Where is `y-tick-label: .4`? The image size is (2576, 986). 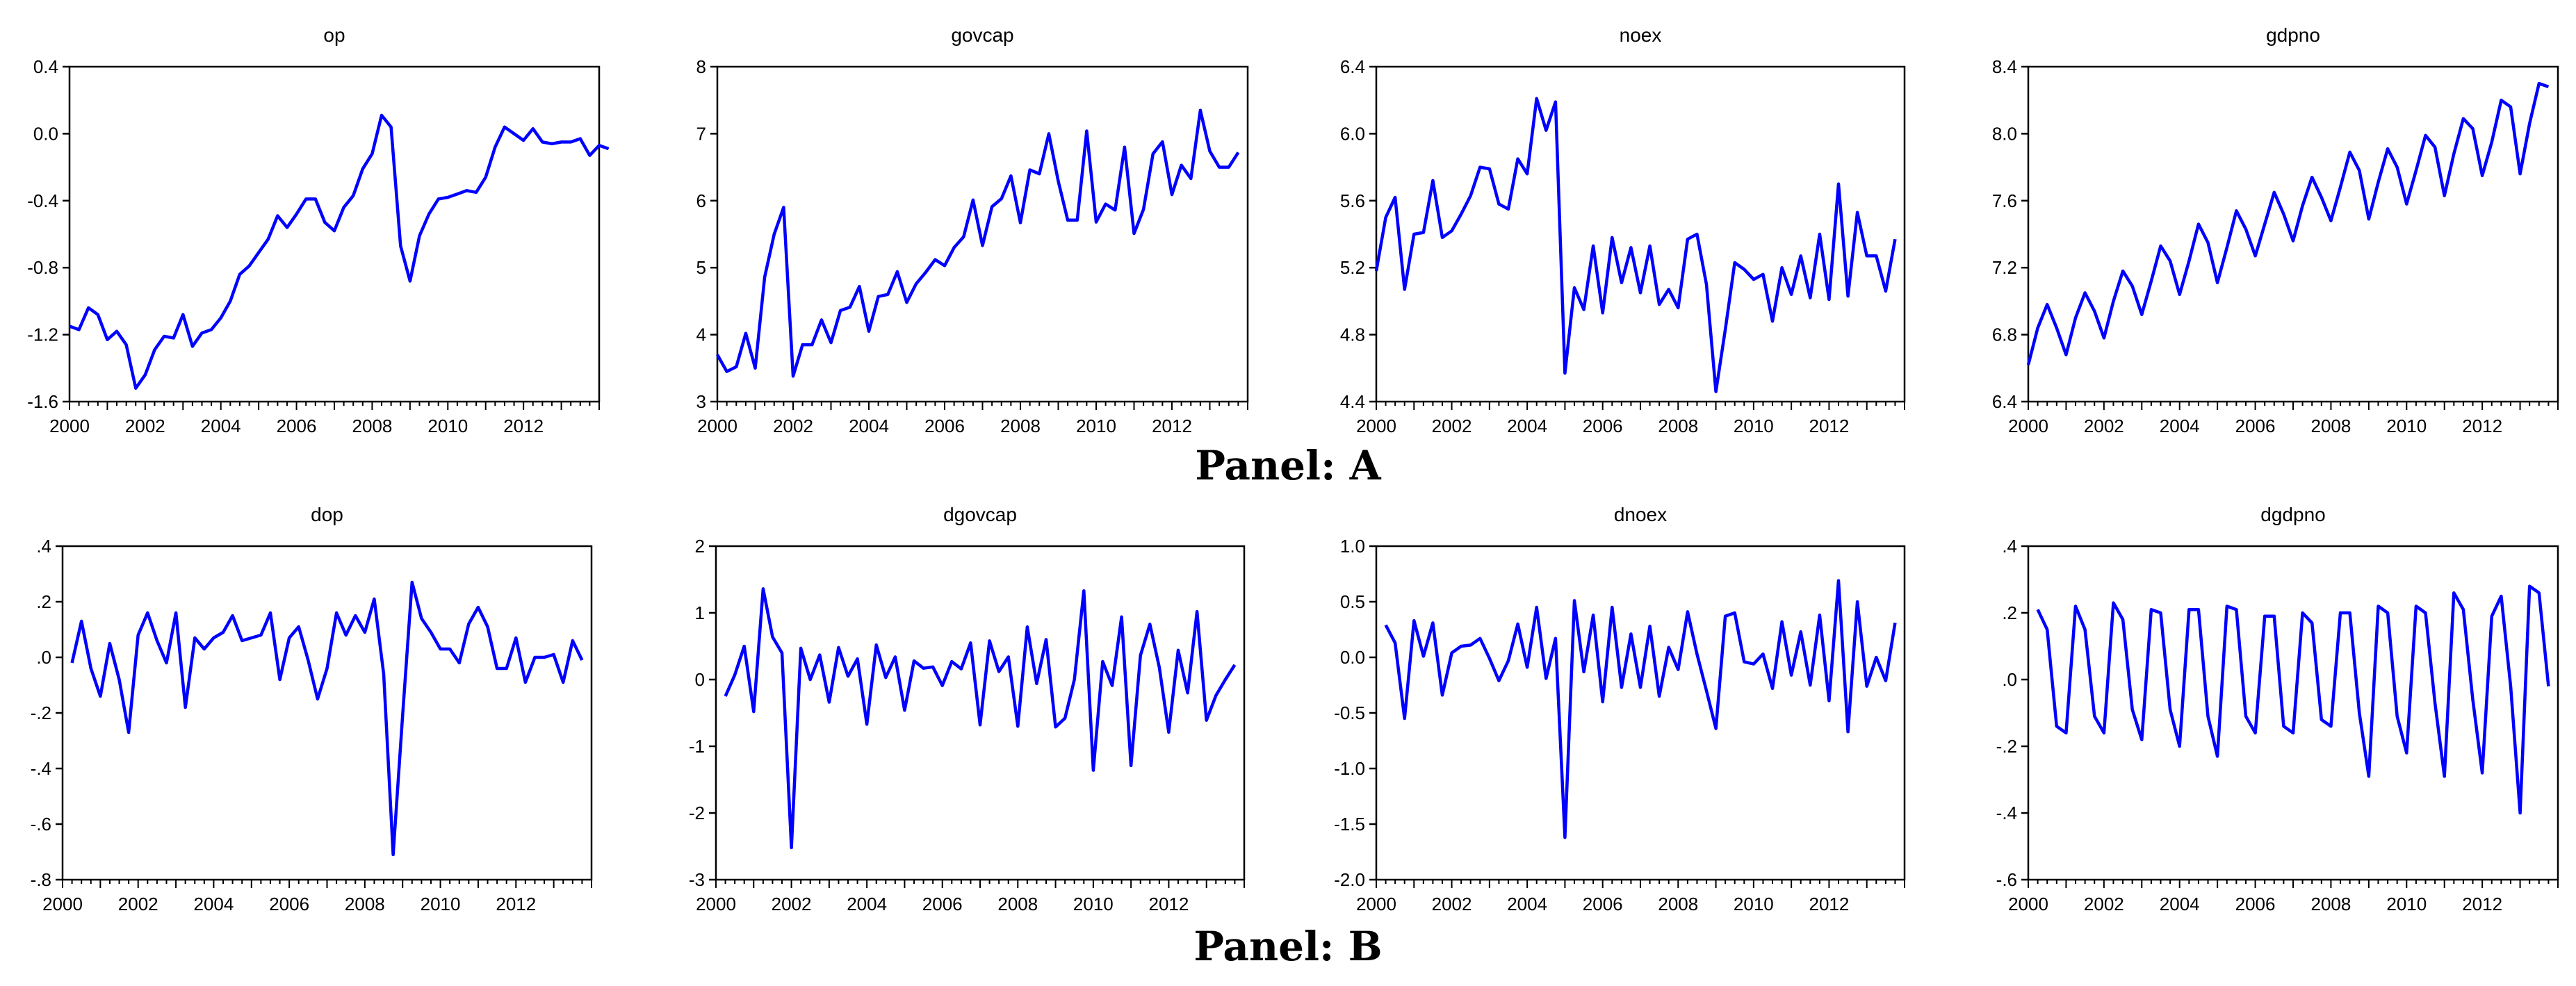
y-tick-label: .4 is located at coordinates (43, 546).